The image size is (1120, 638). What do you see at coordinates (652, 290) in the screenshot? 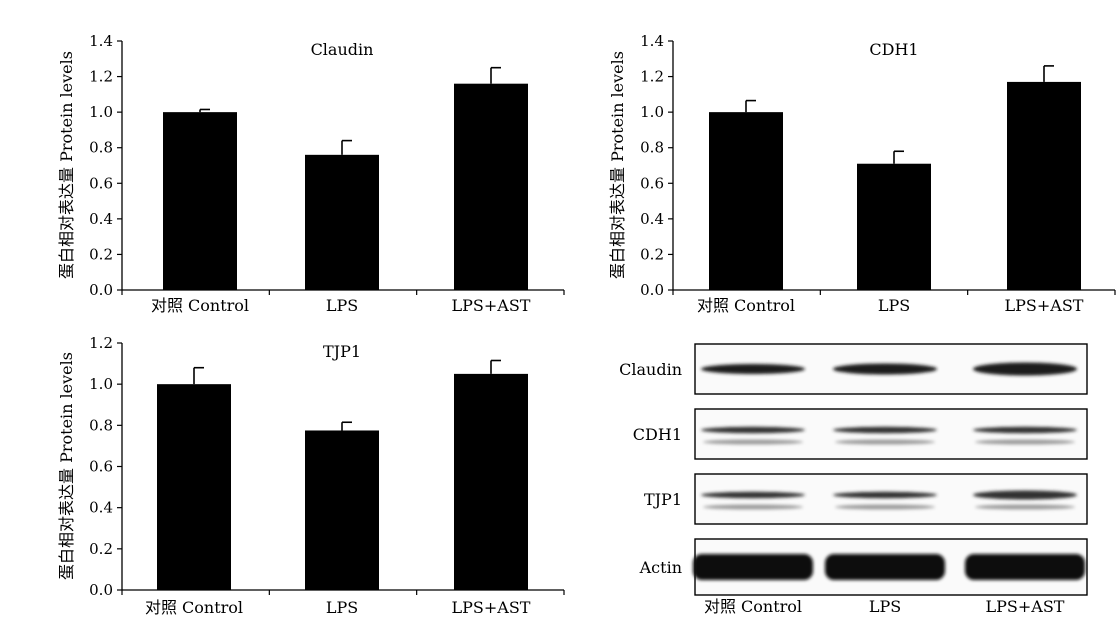
I see `chart1-y-tick-label: 0.0` at bounding box center [652, 290].